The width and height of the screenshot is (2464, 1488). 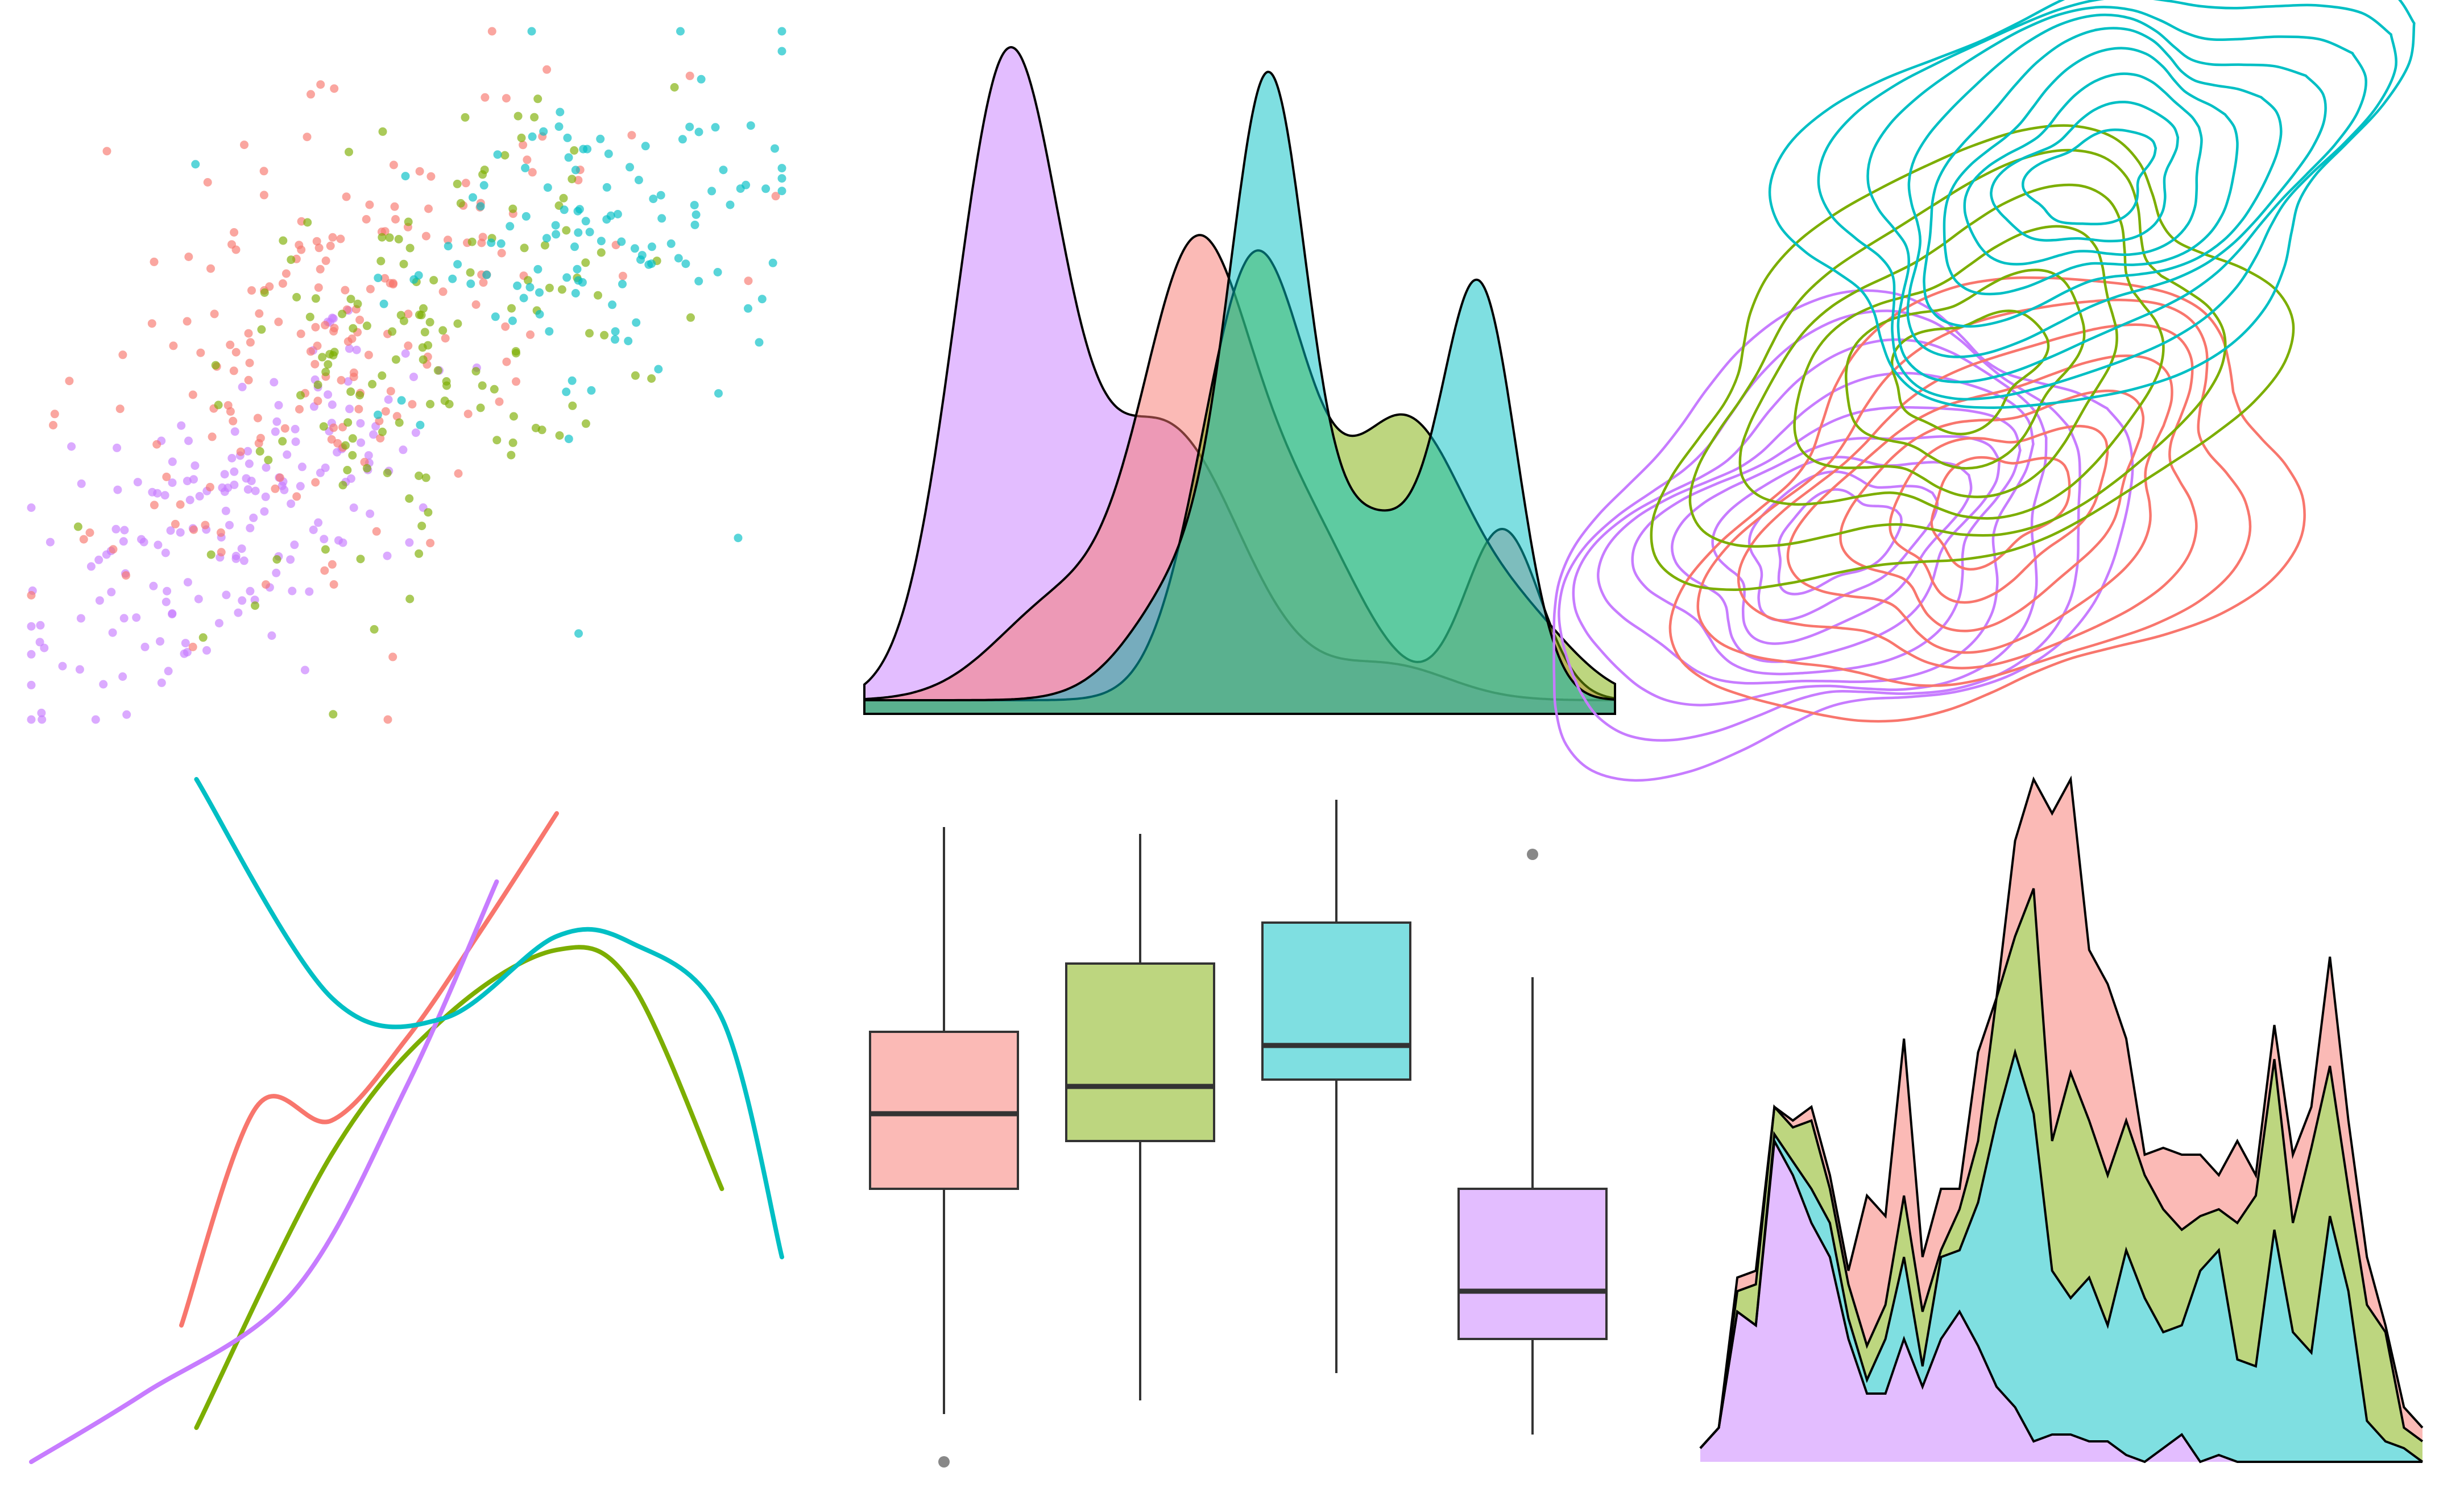 I want to click on contour-line-red, so click(x=2001, y=513).